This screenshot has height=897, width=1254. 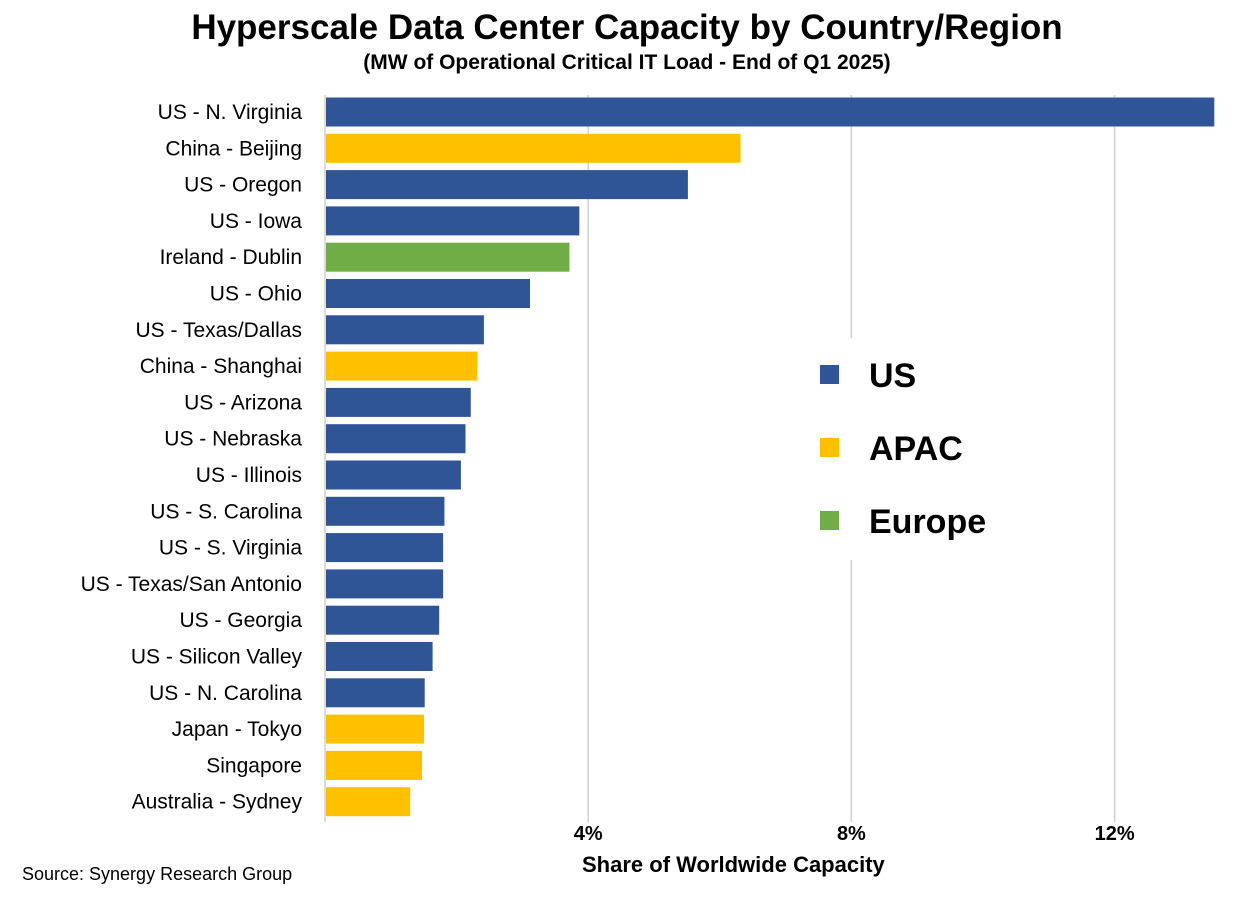 What do you see at coordinates (217, 657) in the screenshot?
I see `category-label: US - Silicon Valley` at bounding box center [217, 657].